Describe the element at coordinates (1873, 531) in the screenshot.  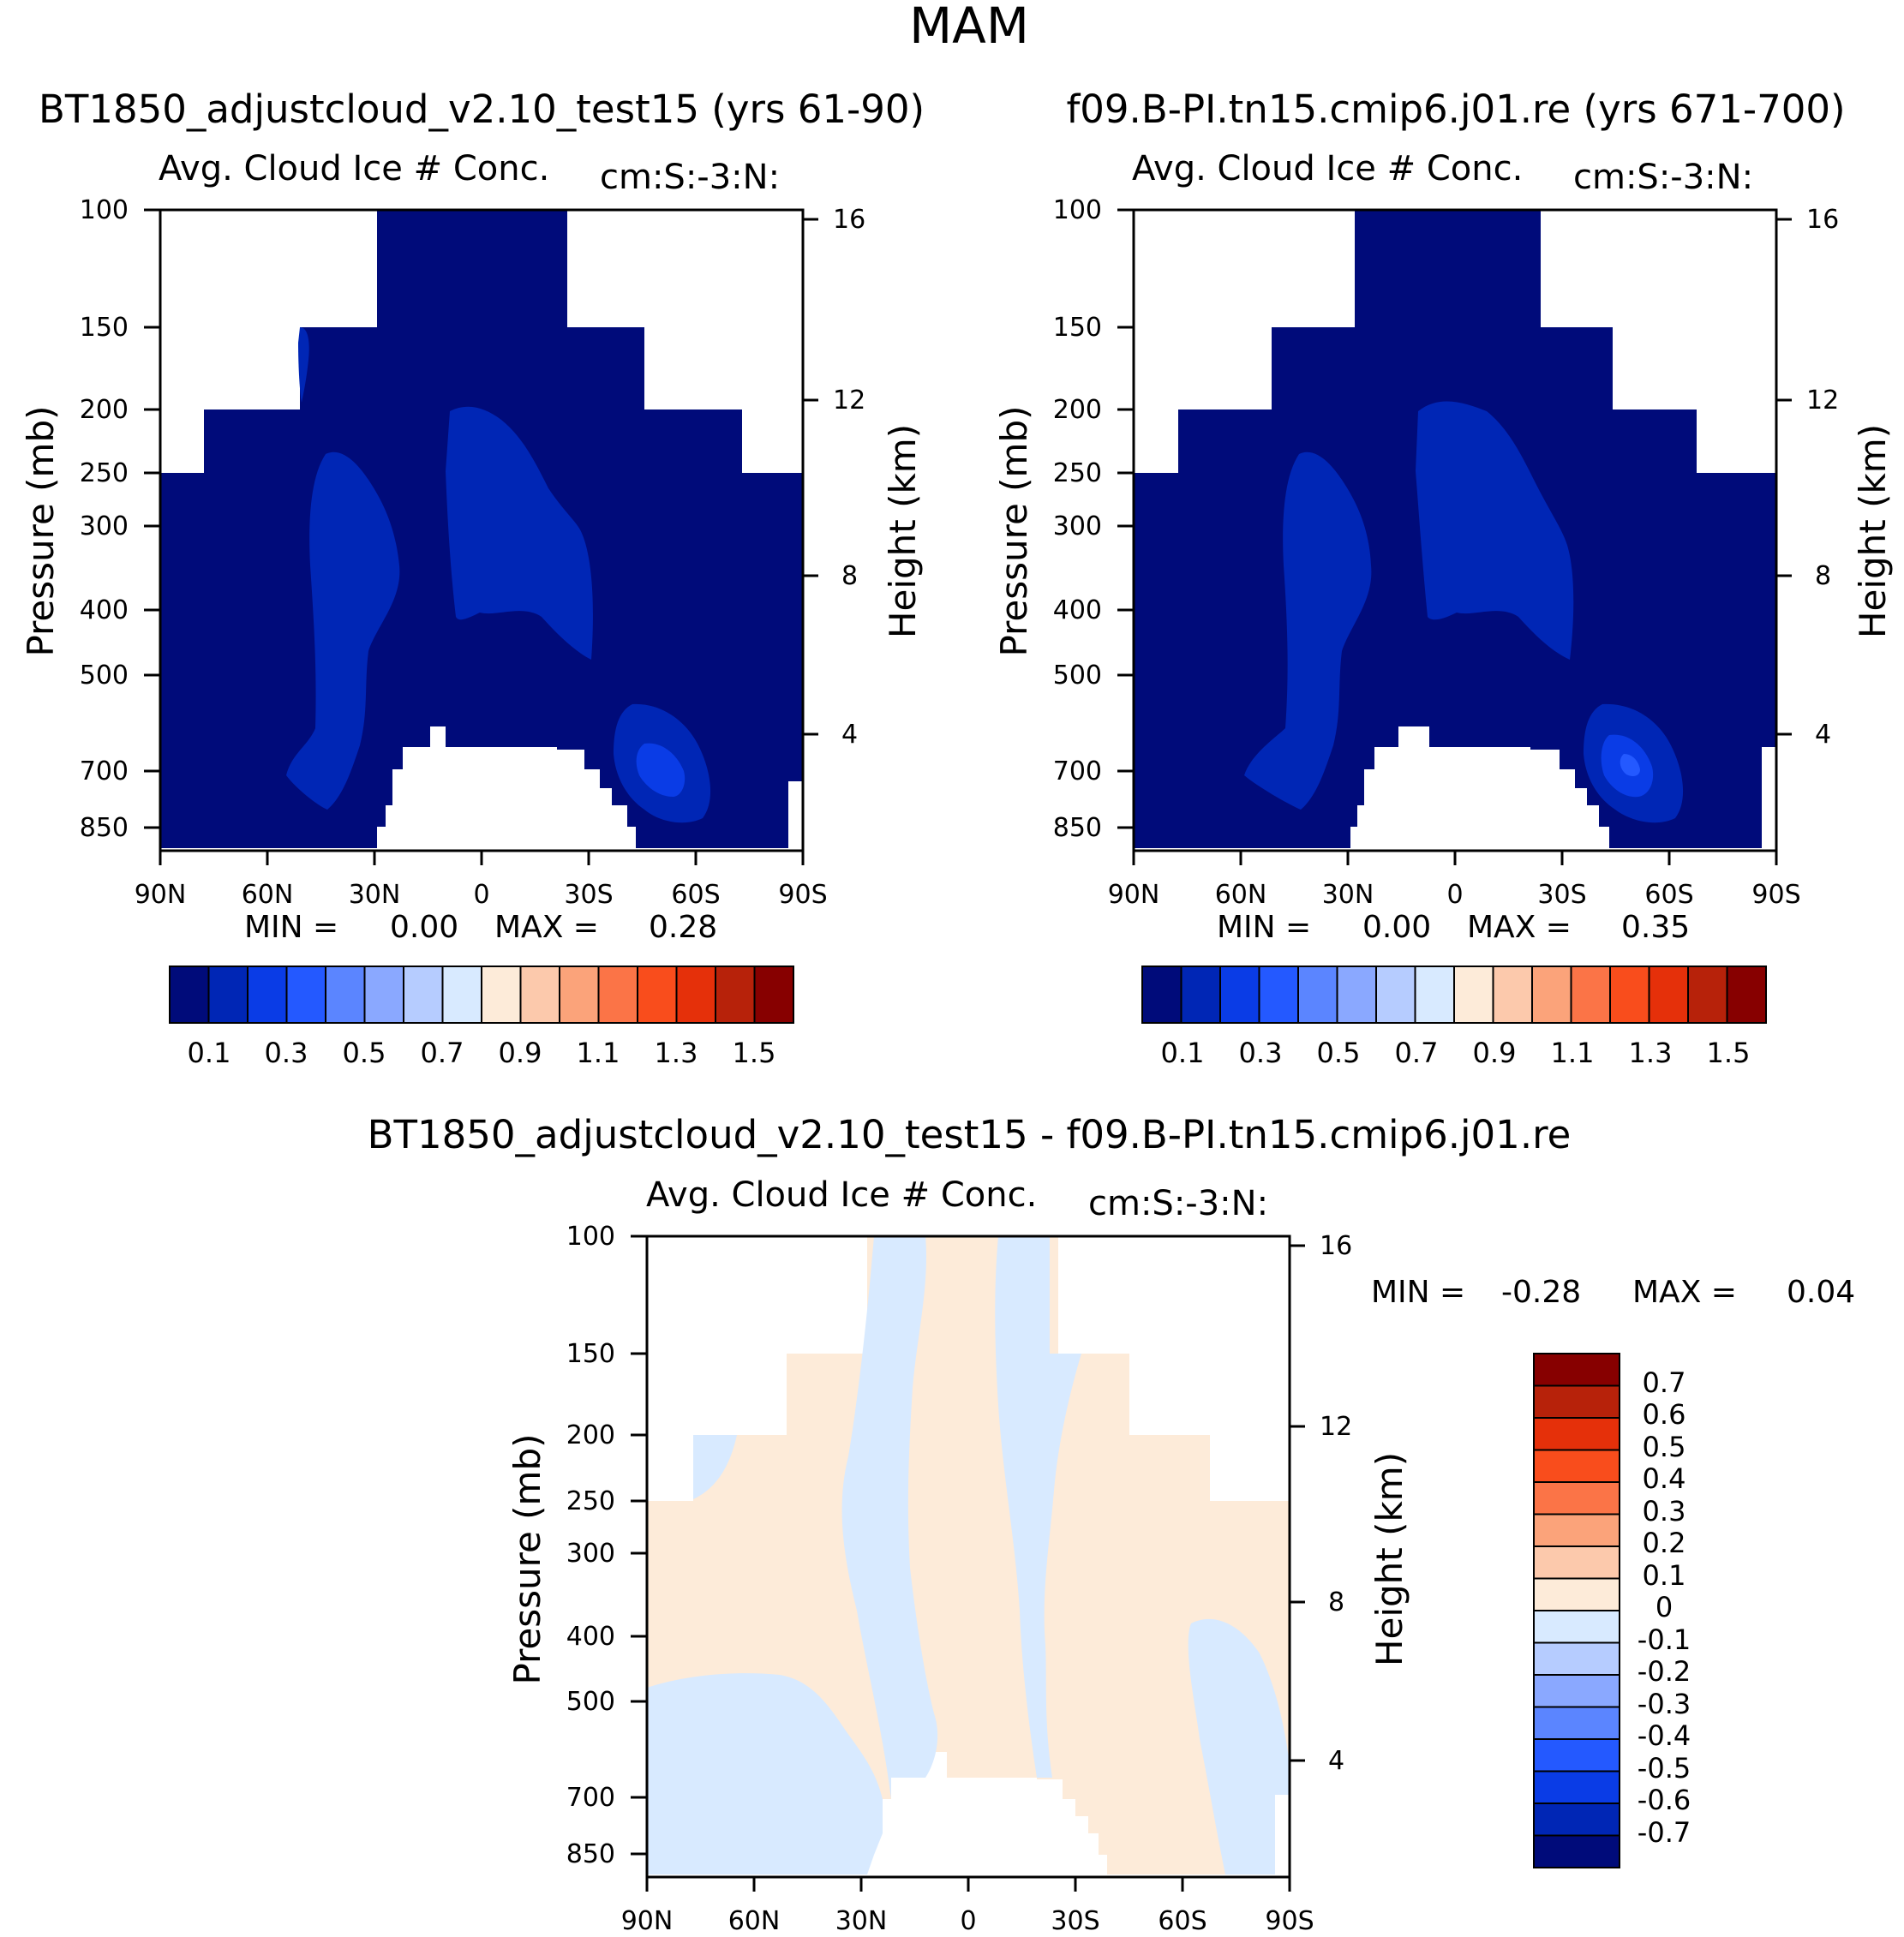
I see `y2-axis-label-right: Height (km)` at that location.